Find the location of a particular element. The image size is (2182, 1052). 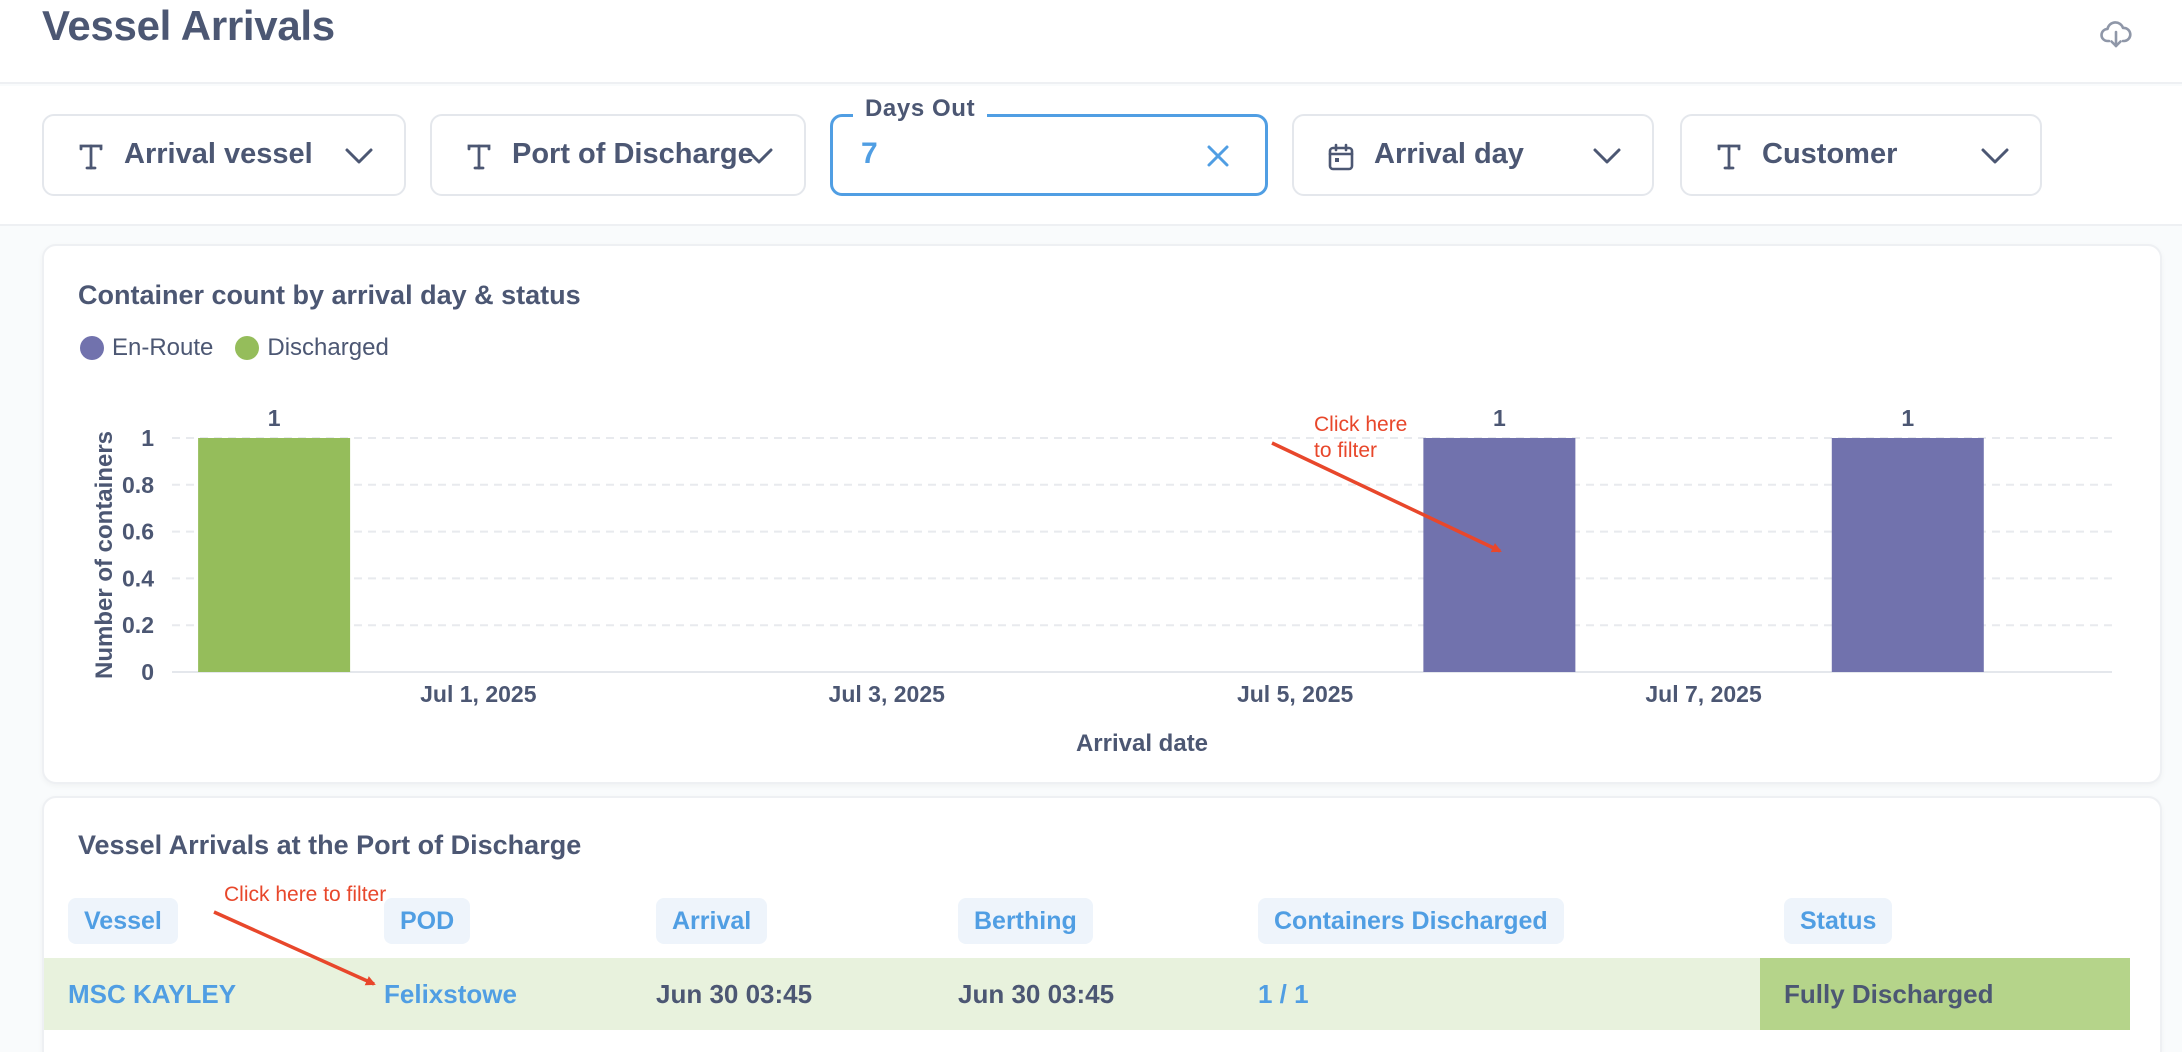

x-tick-label: Jul 5, 2025 is located at coordinates (1295, 694).